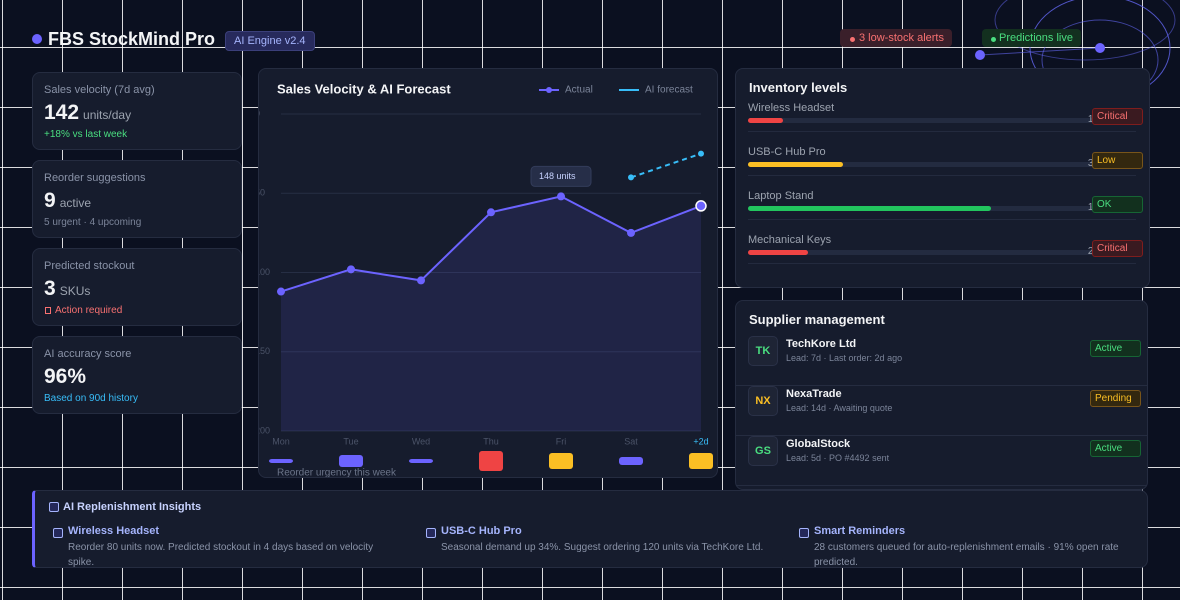 The image size is (1180, 600). Describe the element at coordinates (421, 441) in the screenshot. I see `x-tick-label: Wed` at that location.